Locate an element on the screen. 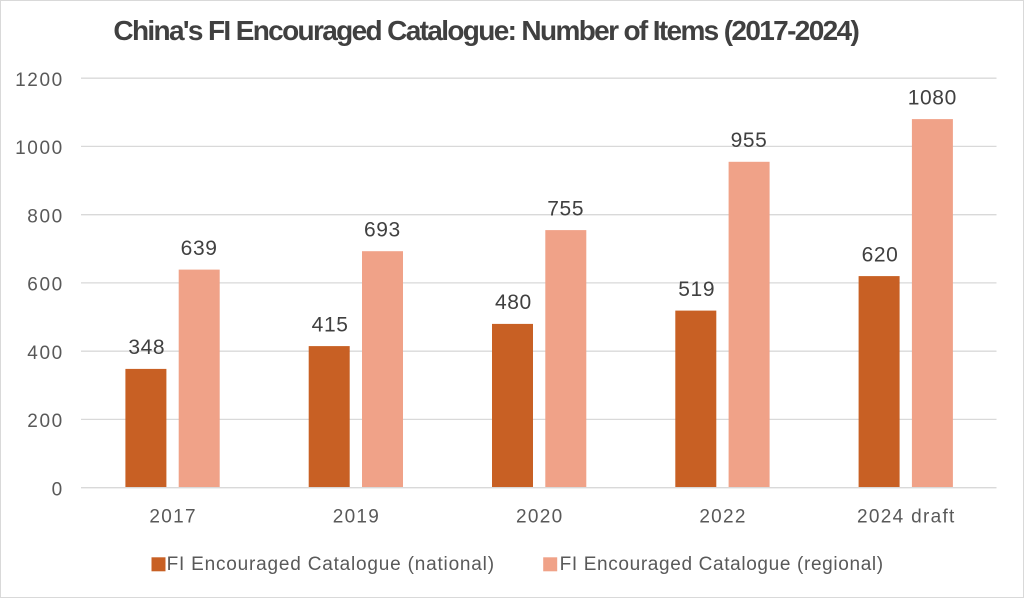 This screenshot has width=1024, height=603. svg-text: 2020 is located at coordinates (539, 516).